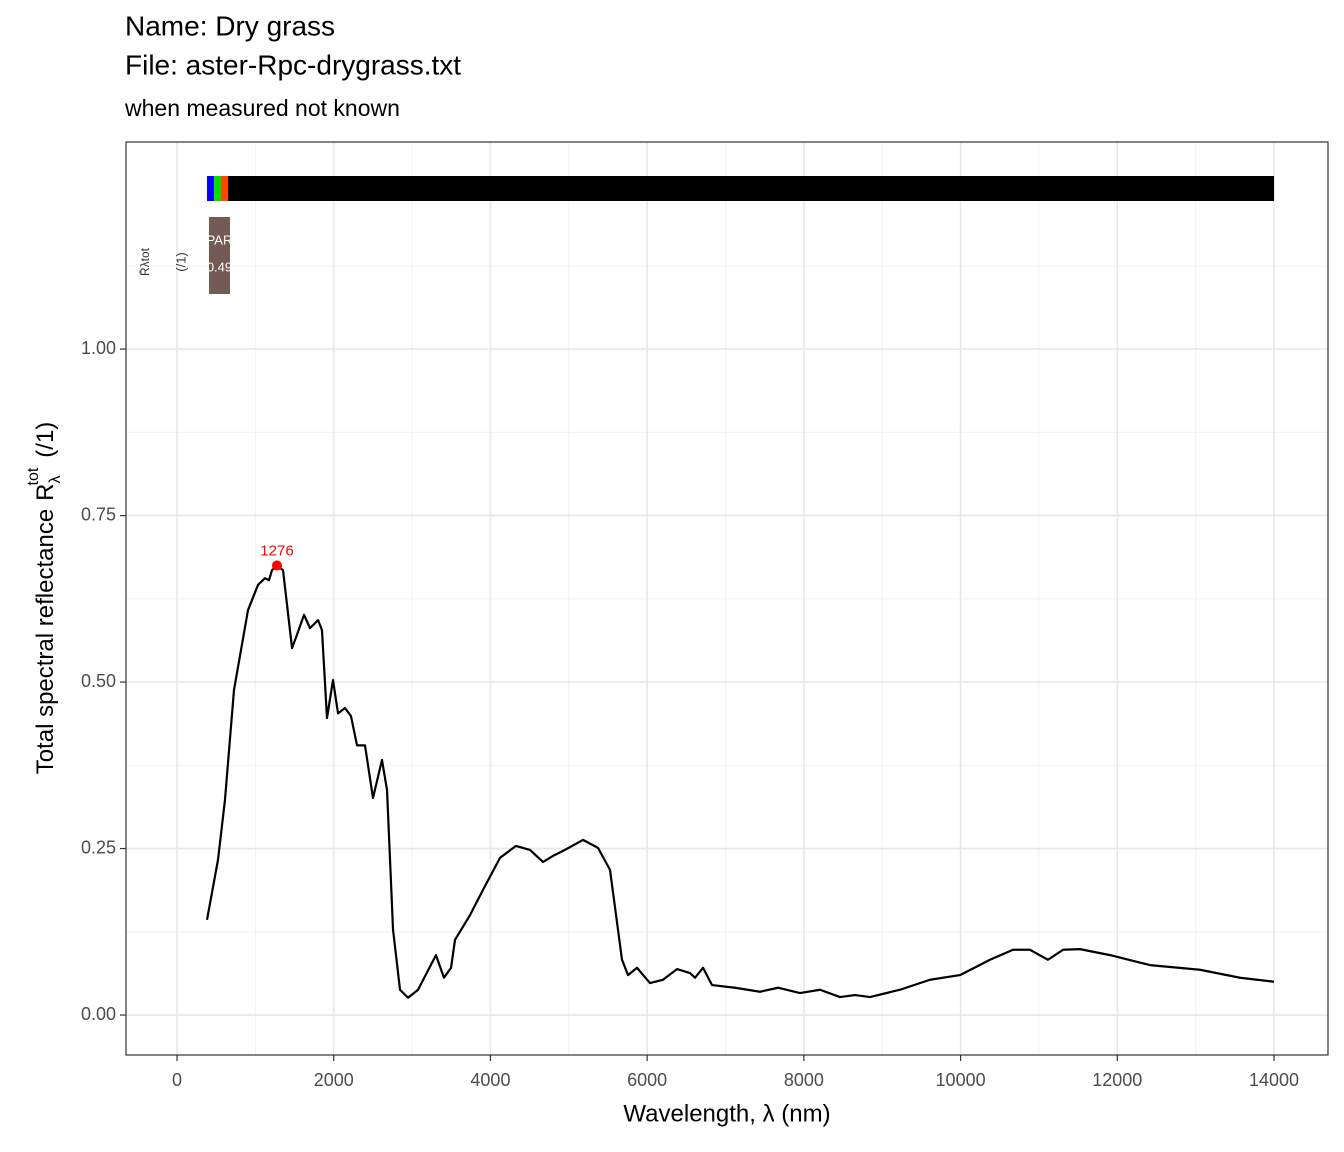 This screenshot has height=1152, width=1344. I want to click on peak-label: 1276, so click(276, 551).